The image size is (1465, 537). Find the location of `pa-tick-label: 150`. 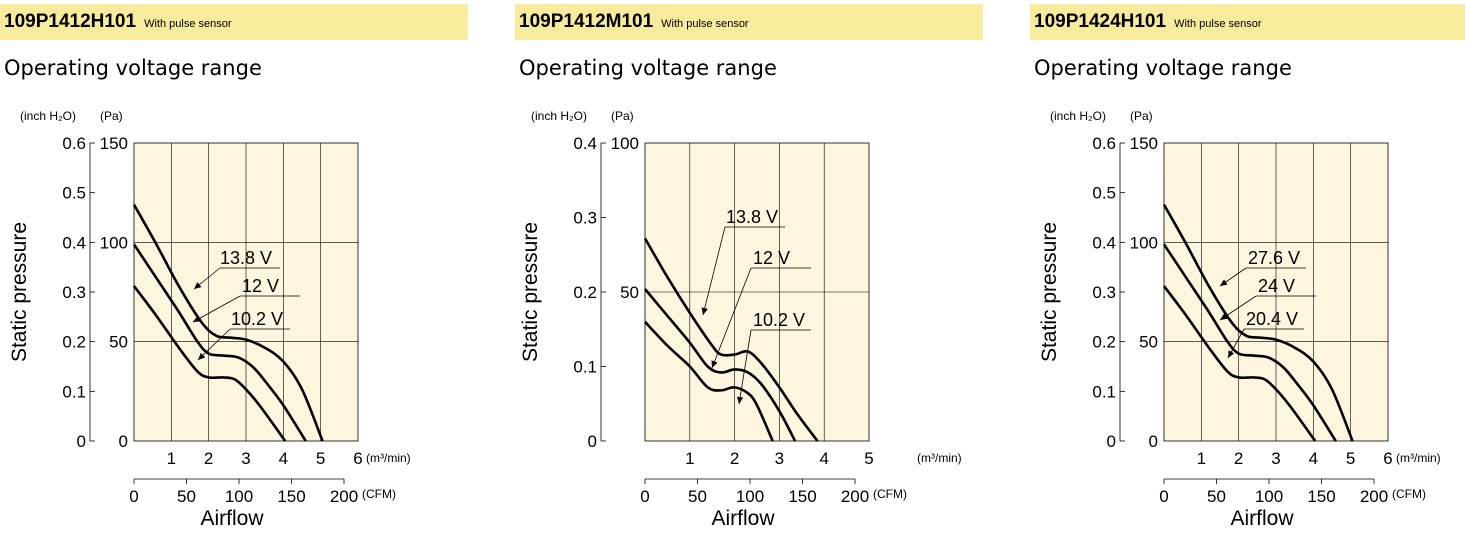

pa-tick-label: 150 is located at coordinates (114, 143).